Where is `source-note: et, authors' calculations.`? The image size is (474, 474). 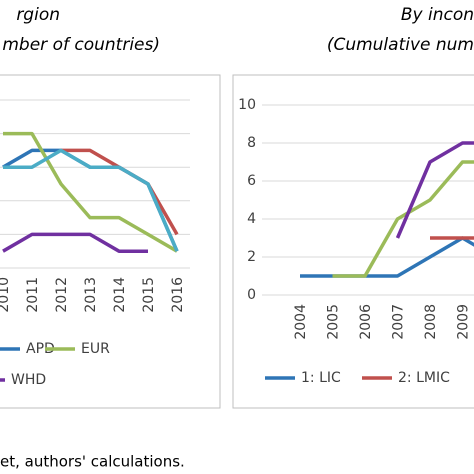 source-note: et, authors' calculations. is located at coordinates (92, 462).